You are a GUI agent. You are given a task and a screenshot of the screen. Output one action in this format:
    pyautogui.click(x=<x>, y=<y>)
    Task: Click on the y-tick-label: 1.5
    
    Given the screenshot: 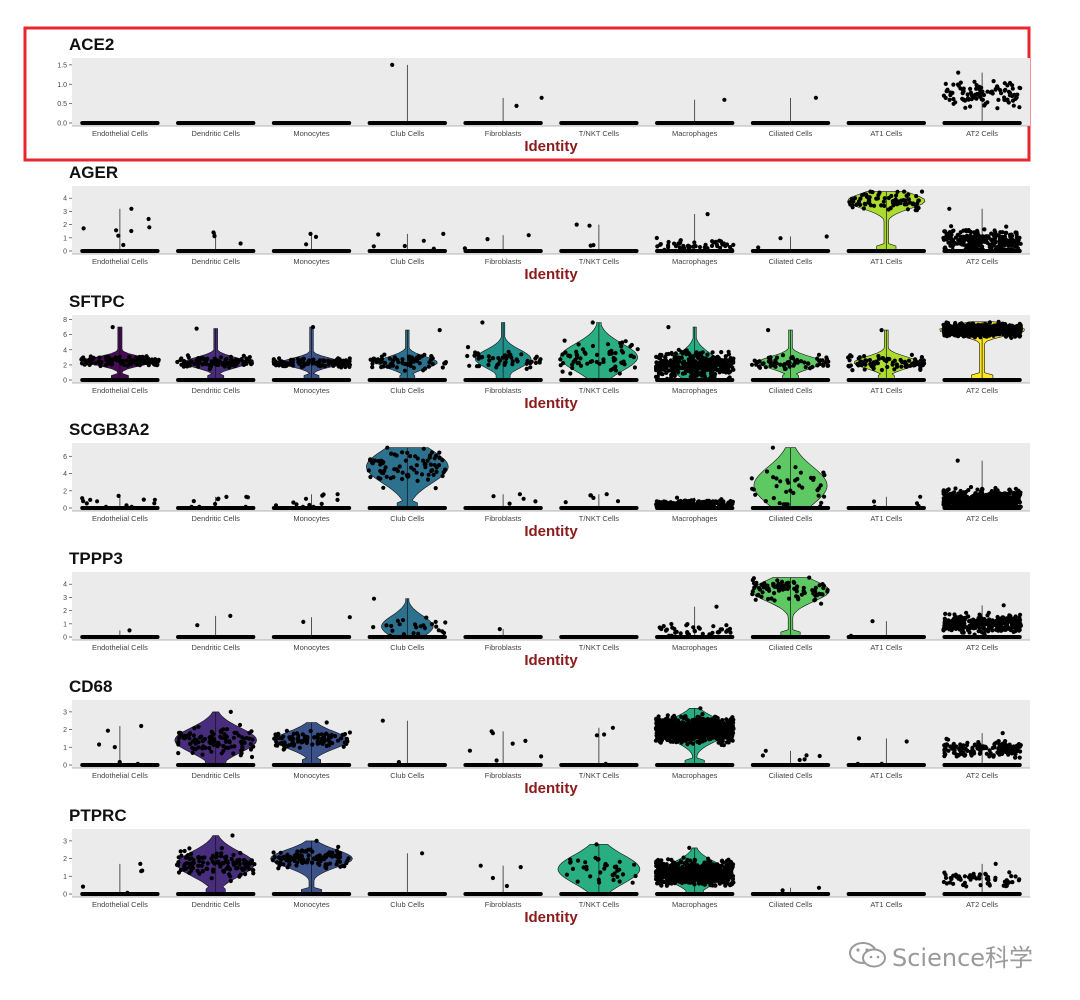 What is the action you would take?
    pyautogui.click(x=62, y=65)
    